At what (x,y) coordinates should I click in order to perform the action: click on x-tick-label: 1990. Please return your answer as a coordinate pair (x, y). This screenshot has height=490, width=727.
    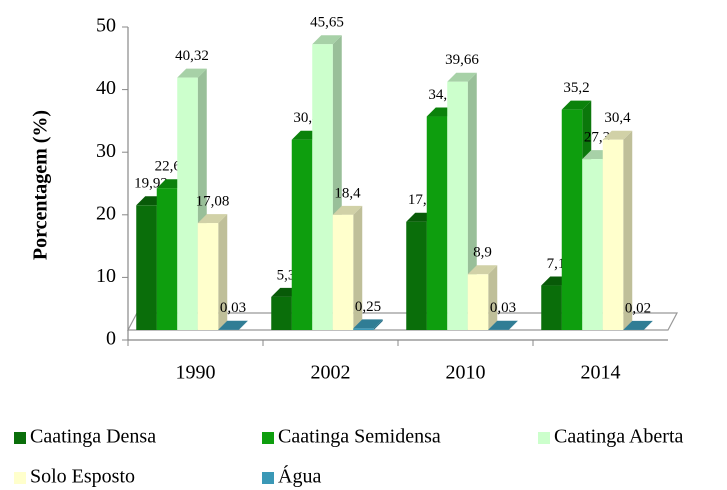
    Looking at the image, I should click on (196, 373).